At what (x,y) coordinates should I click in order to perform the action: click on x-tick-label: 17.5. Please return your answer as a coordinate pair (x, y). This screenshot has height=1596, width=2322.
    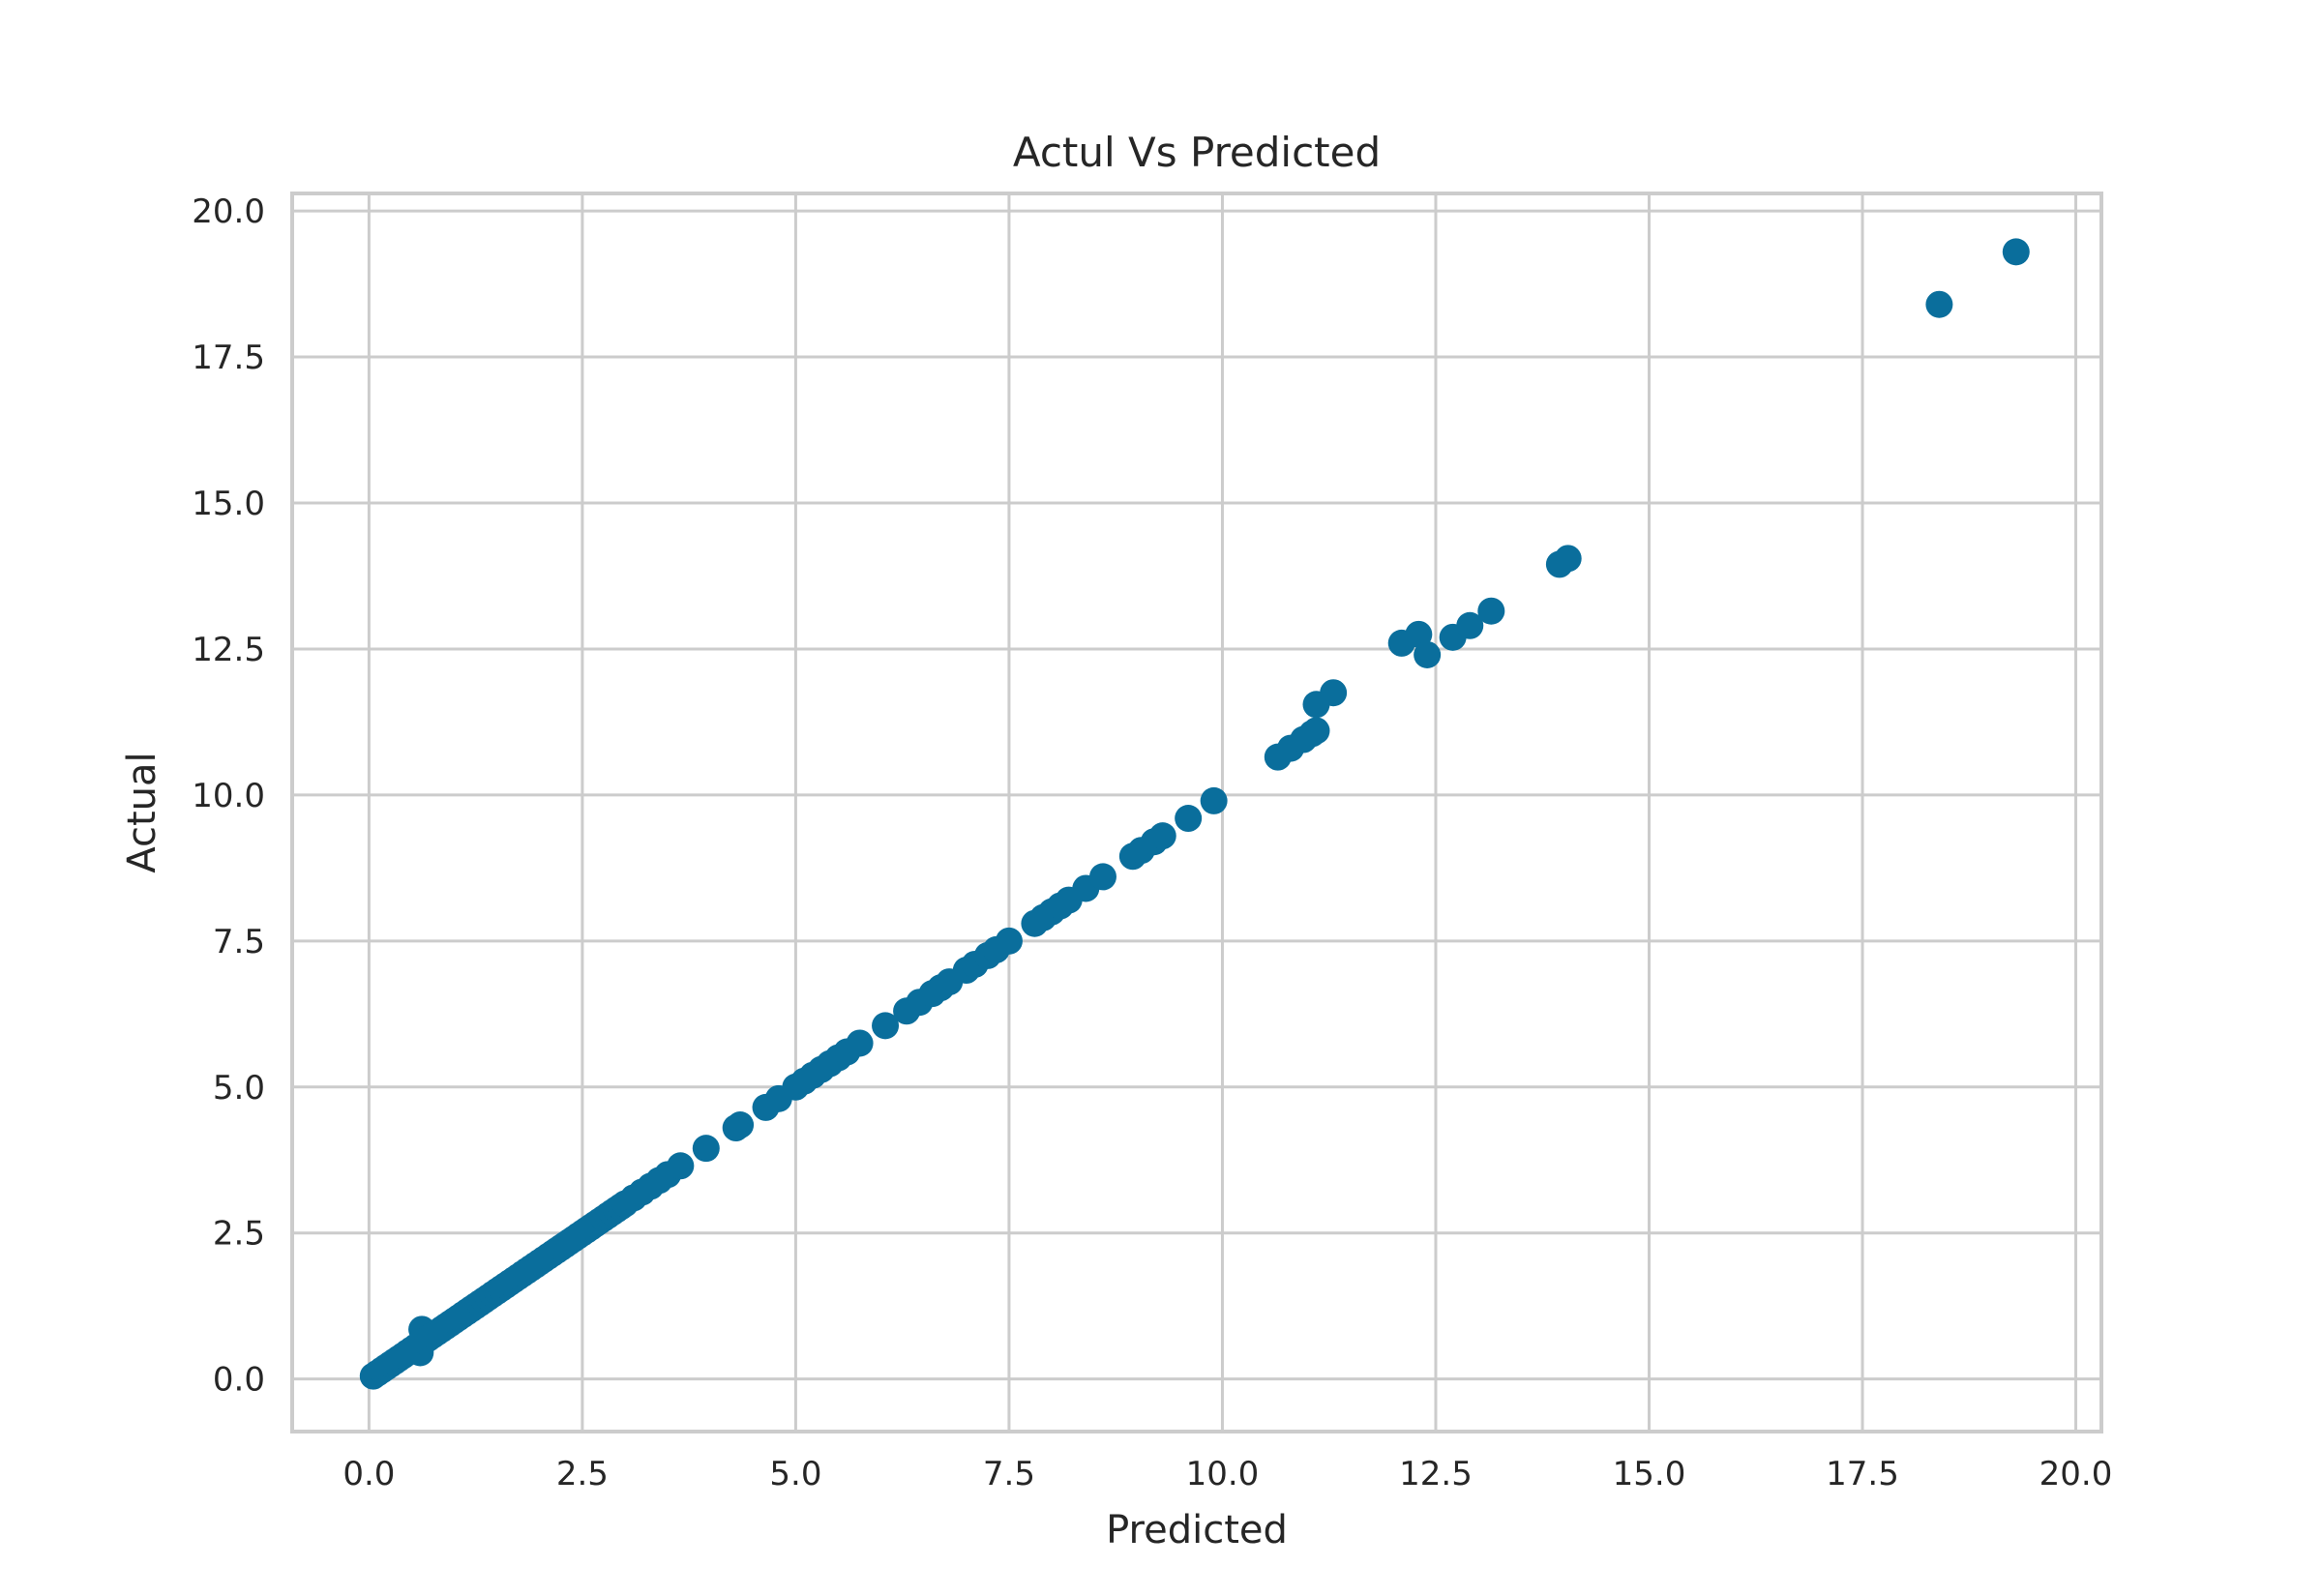
    Looking at the image, I should click on (1862, 1474).